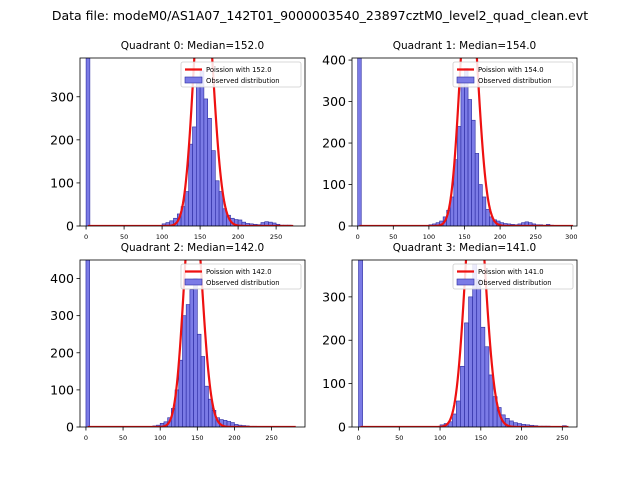  Describe the element at coordinates (464, 248) in the screenshot. I see `panel-title: Quadrant 3: Median=141.0` at that location.